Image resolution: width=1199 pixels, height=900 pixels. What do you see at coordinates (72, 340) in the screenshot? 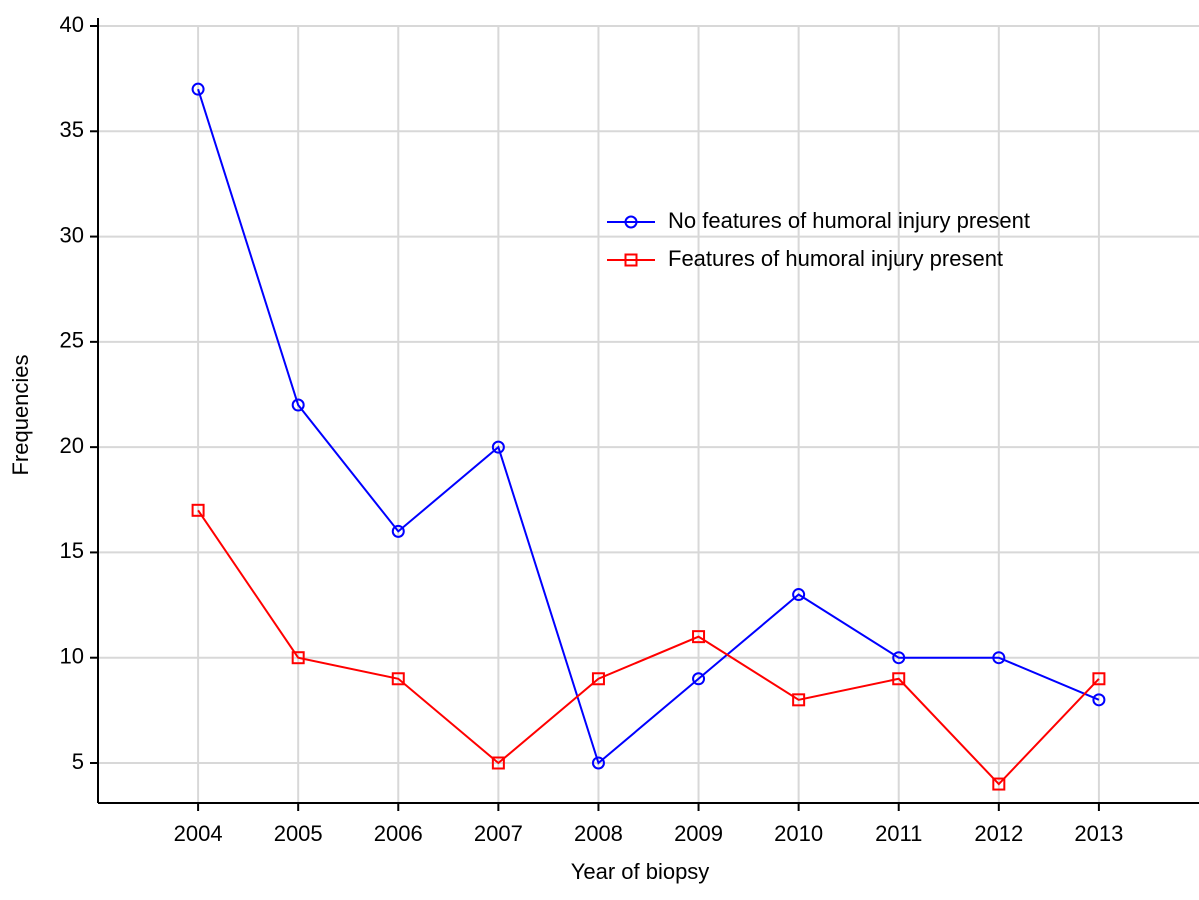
I see `y-tick-label: 25` at bounding box center [72, 340].